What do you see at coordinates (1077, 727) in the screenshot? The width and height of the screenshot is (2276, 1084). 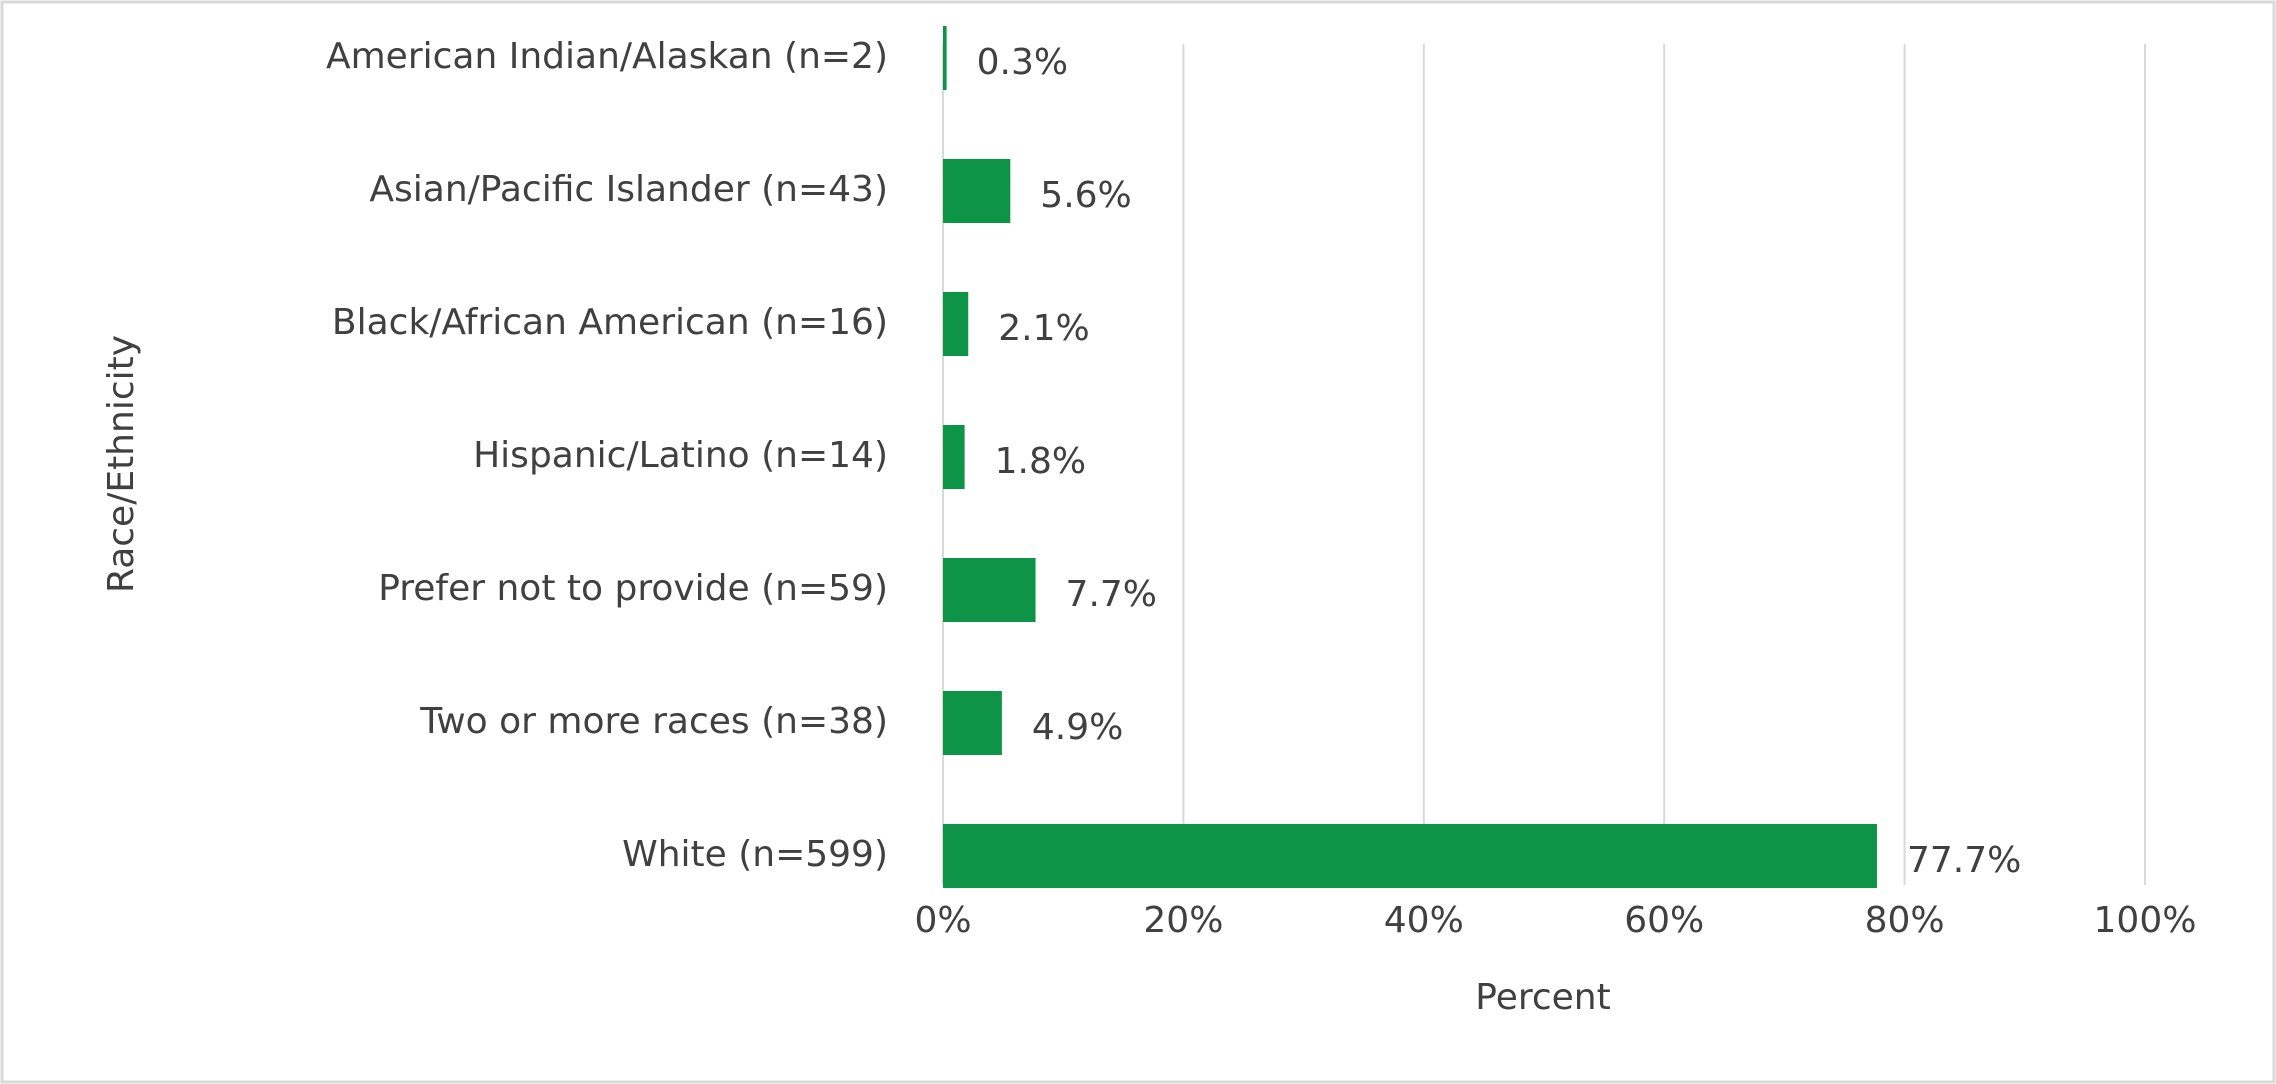 I see `value-label: 4.9%` at bounding box center [1077, 727].